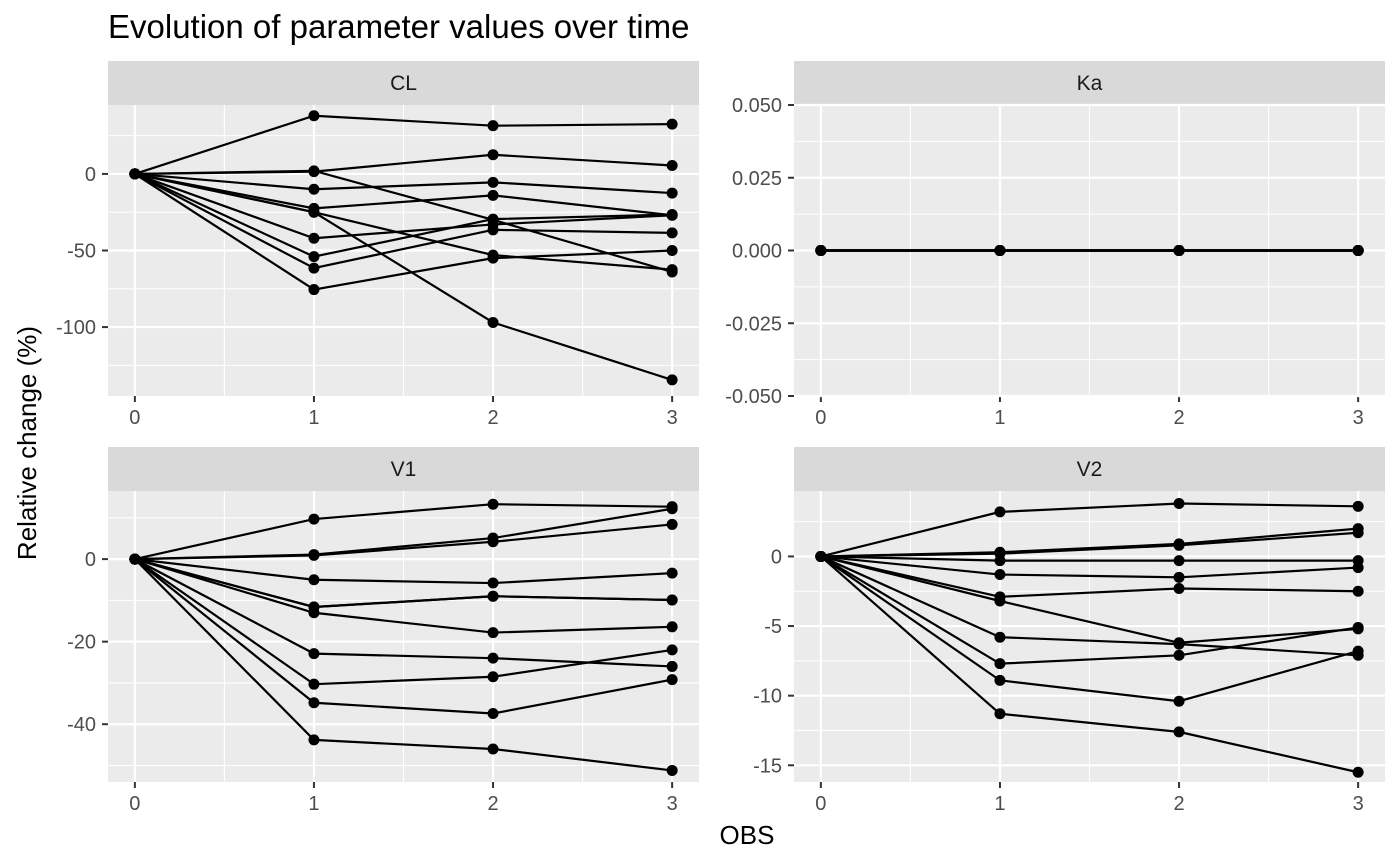 The image size is (1400, 865). What do you see at coordinates (81, 725) in the screenshot?
I see `y-tick-label: -40` at bounding box center [81, 725].